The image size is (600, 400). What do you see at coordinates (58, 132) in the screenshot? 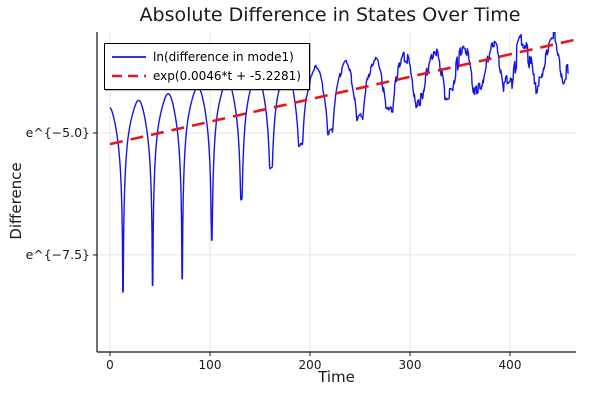
I see `y-tick-label: e^{−5.0}` at bounding box center [58, 132].